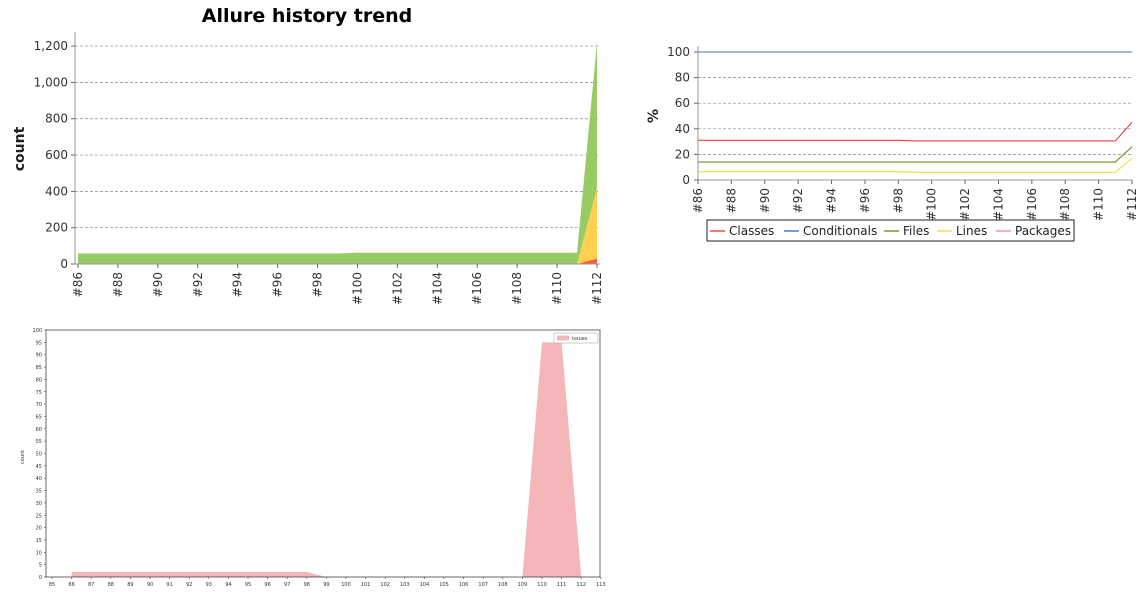 The width and height of the screenshot is (1147, 592). What do you see at coordinates (52, 585) in the screenshot?
I see `issues-xtick-label: 85` at bounding box center [52, 585].